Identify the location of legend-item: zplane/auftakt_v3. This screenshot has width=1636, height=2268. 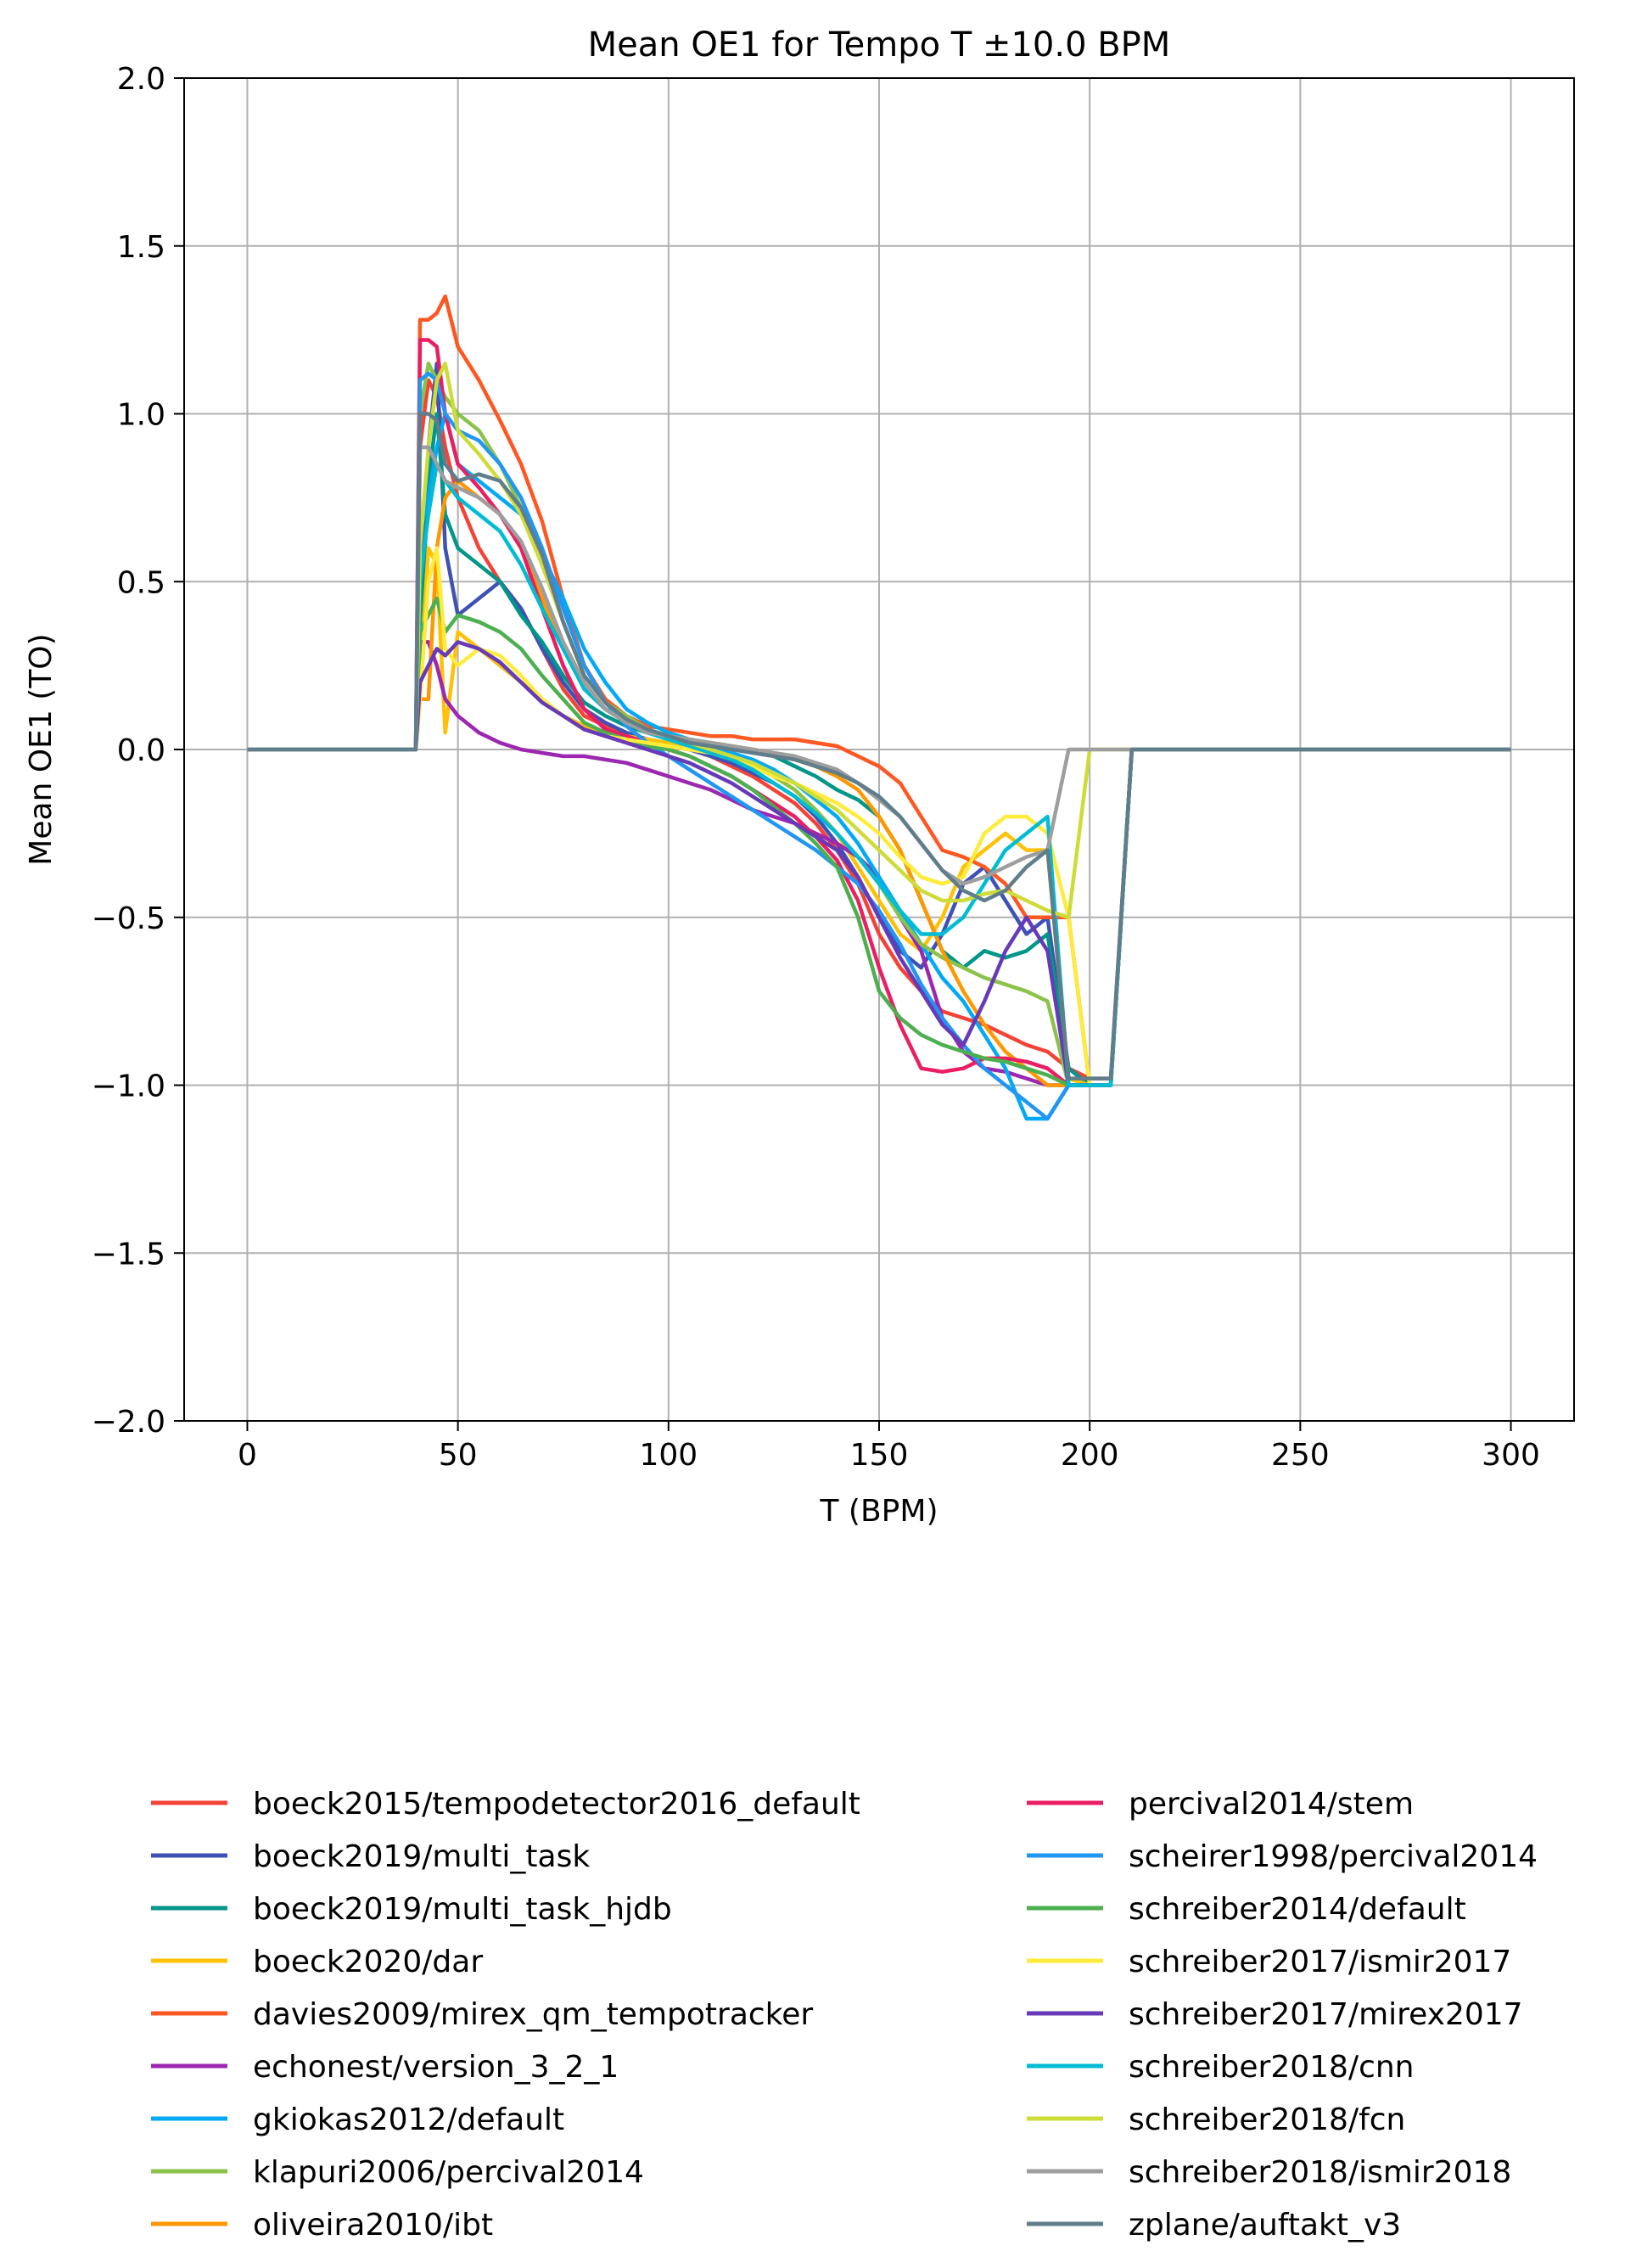
(1214, 2225).